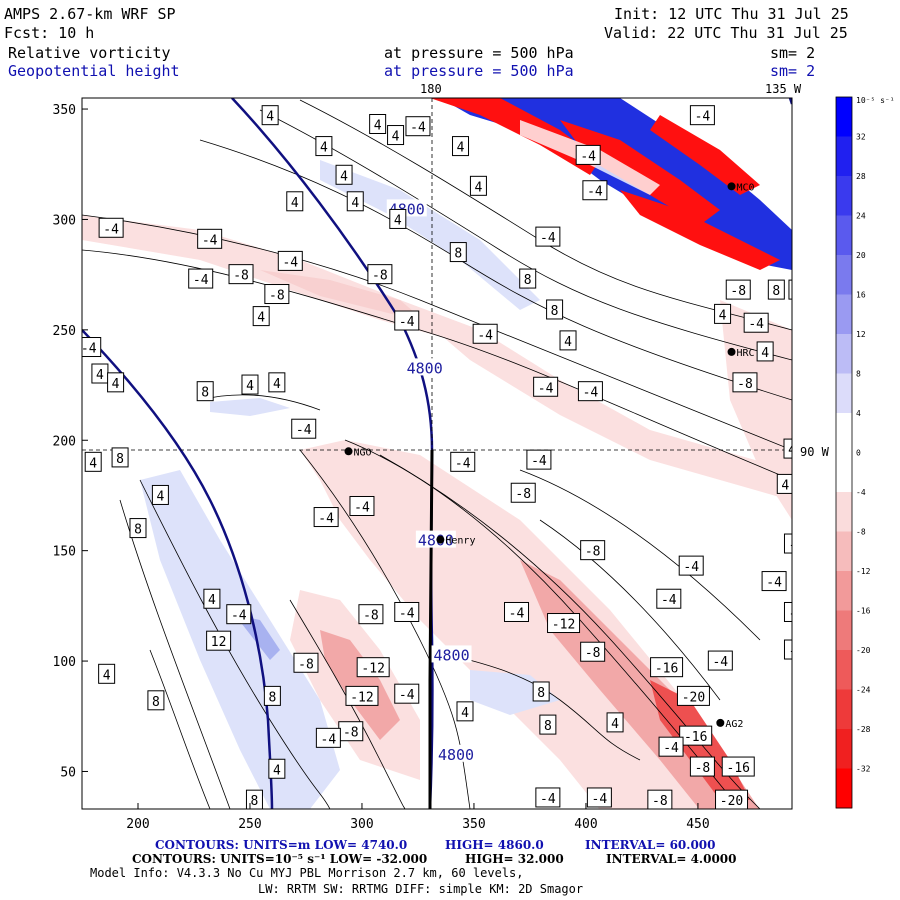  I want to click on level-height: at pressure = 500 hPa, so click(479, 71).